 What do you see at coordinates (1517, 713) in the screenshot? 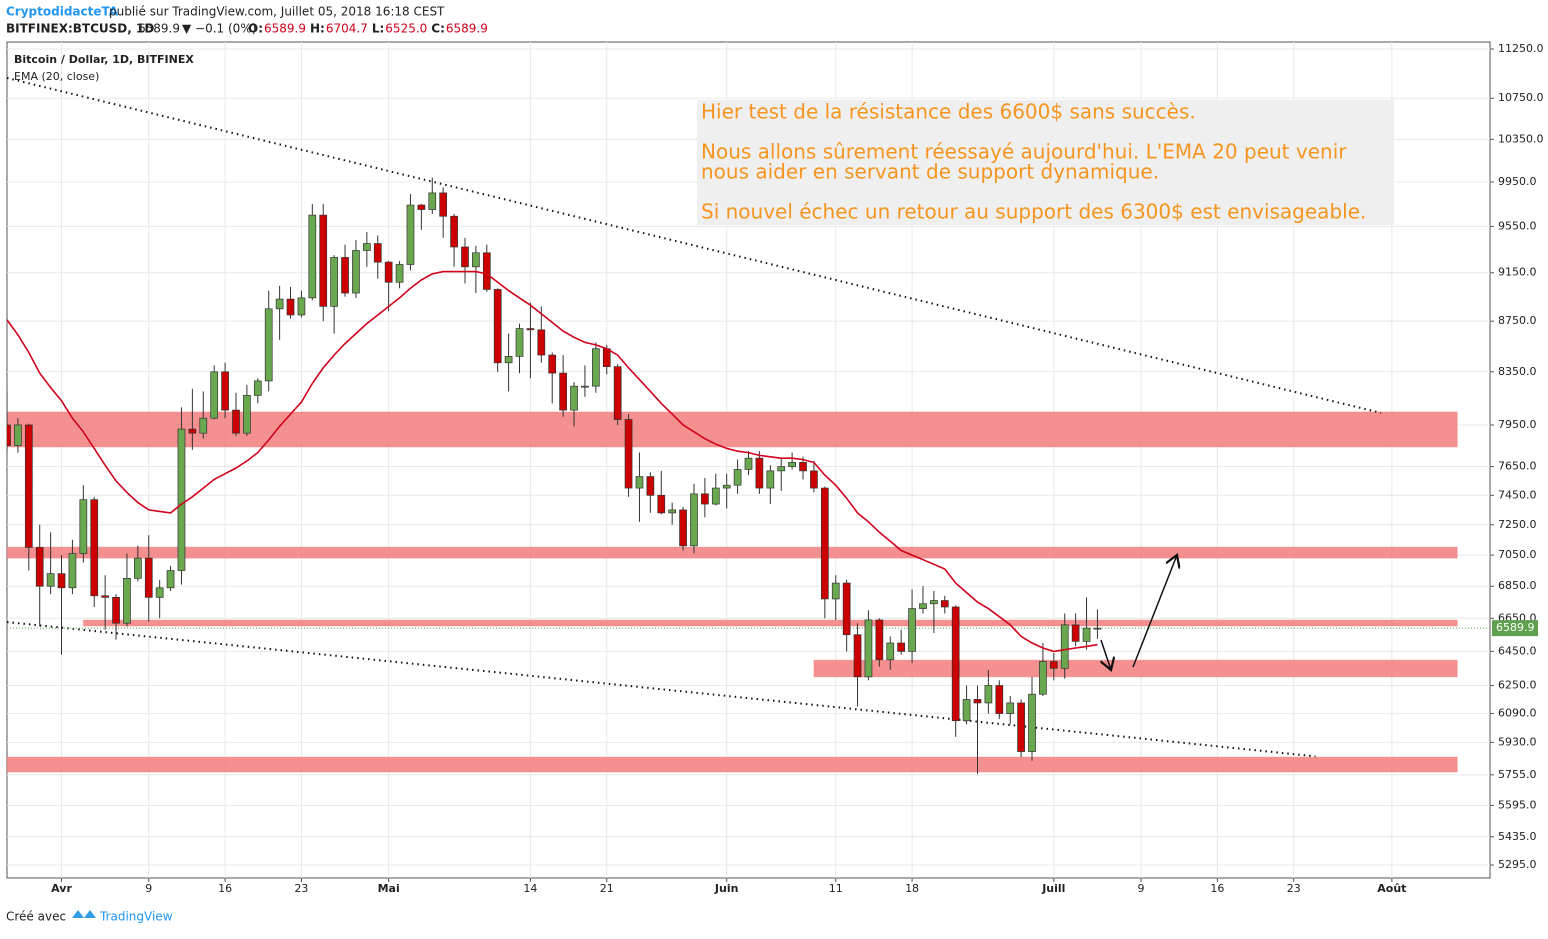
I see `y-tick-label: 6090.0` at bounding box center [1517, 713].